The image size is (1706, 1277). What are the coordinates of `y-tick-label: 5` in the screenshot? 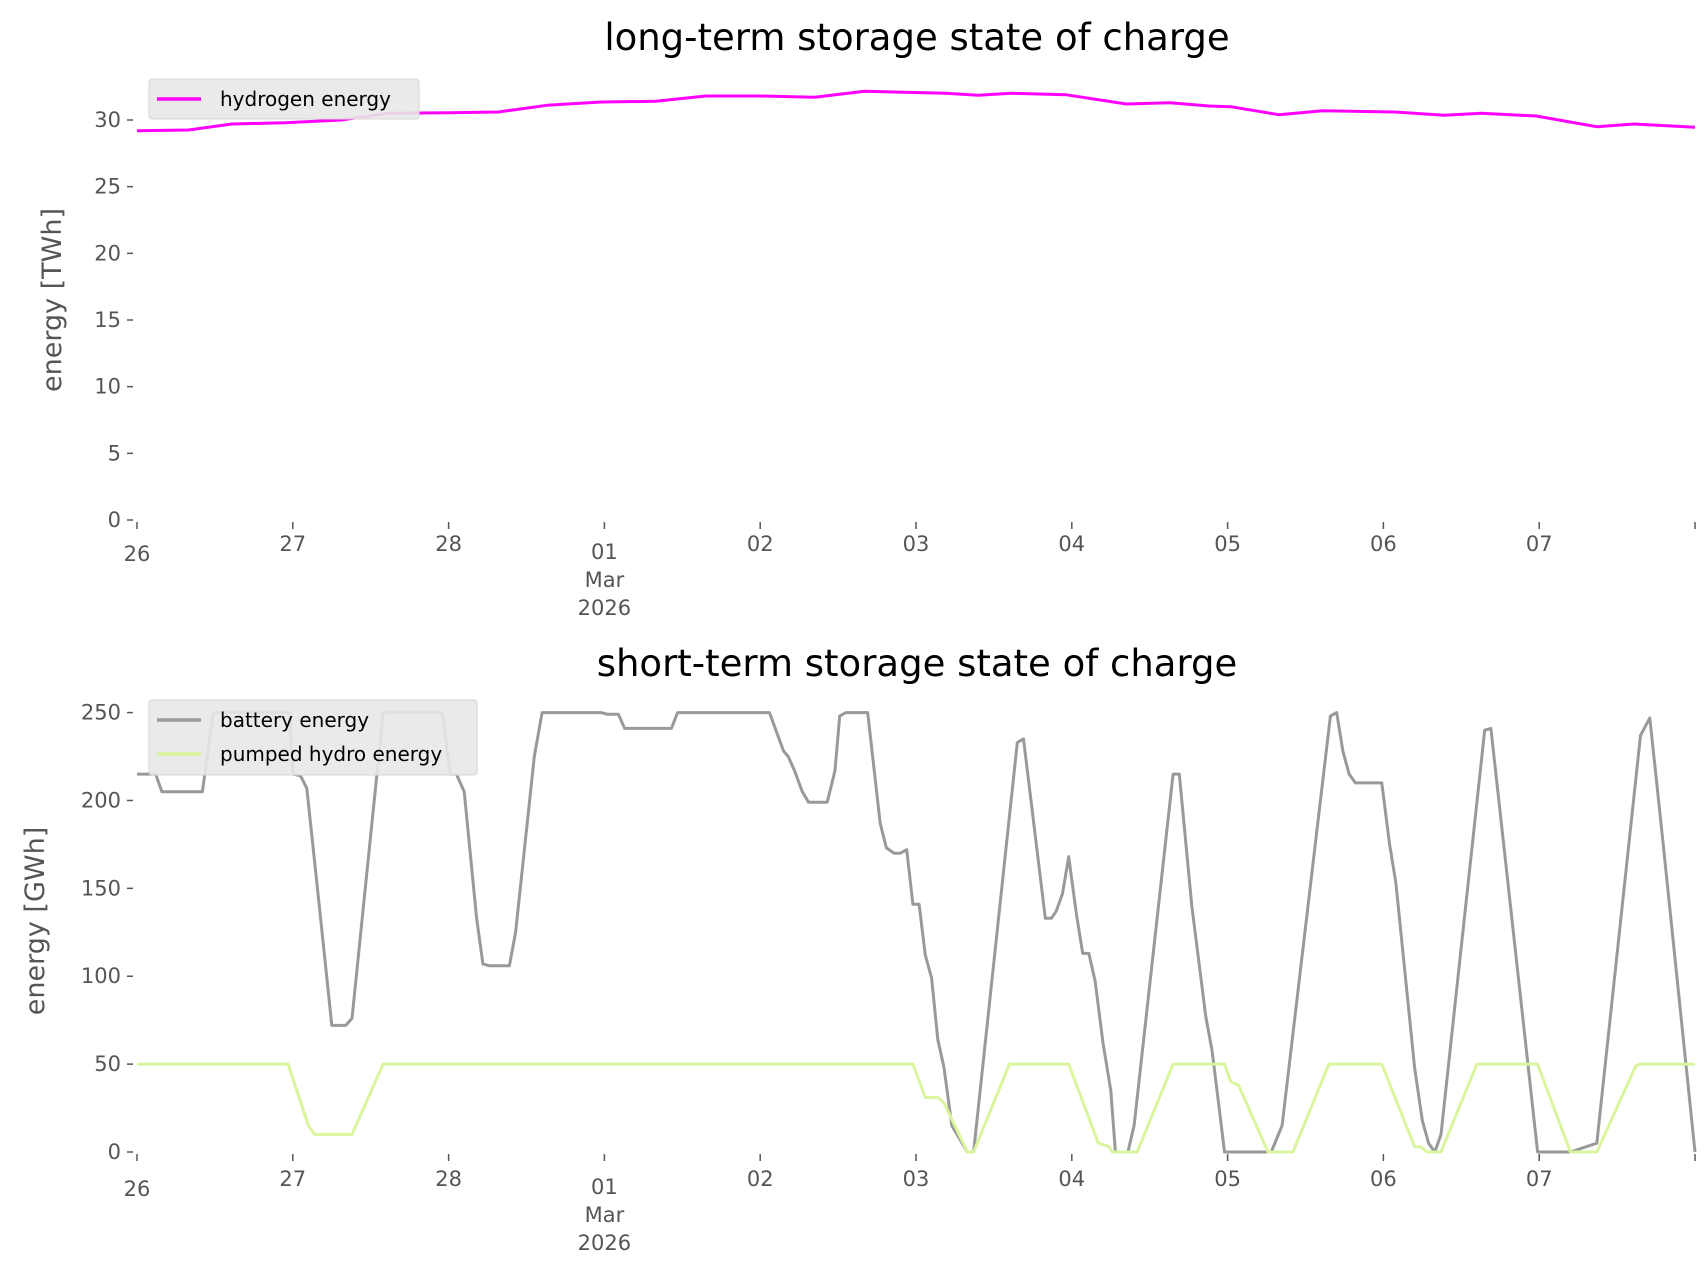 It's located at (114, 453).